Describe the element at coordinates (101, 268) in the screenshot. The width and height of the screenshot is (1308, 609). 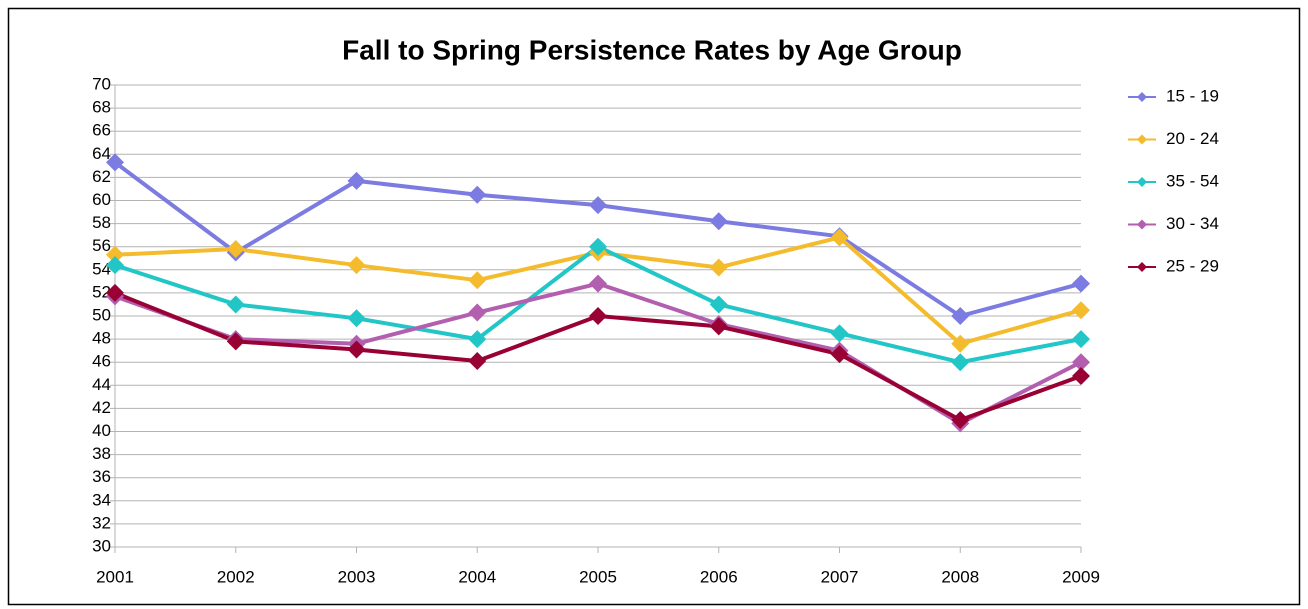
I see `y-tick-label: 54` at that location.